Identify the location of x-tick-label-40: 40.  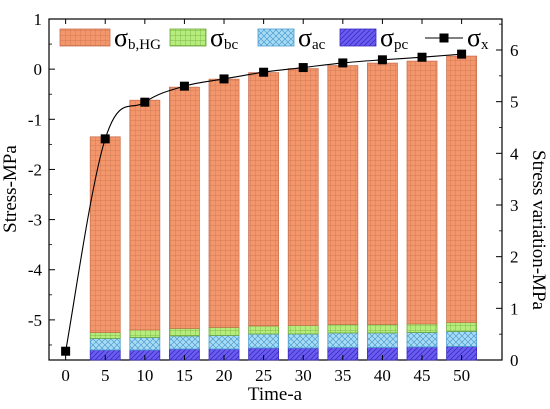
(382, 375).